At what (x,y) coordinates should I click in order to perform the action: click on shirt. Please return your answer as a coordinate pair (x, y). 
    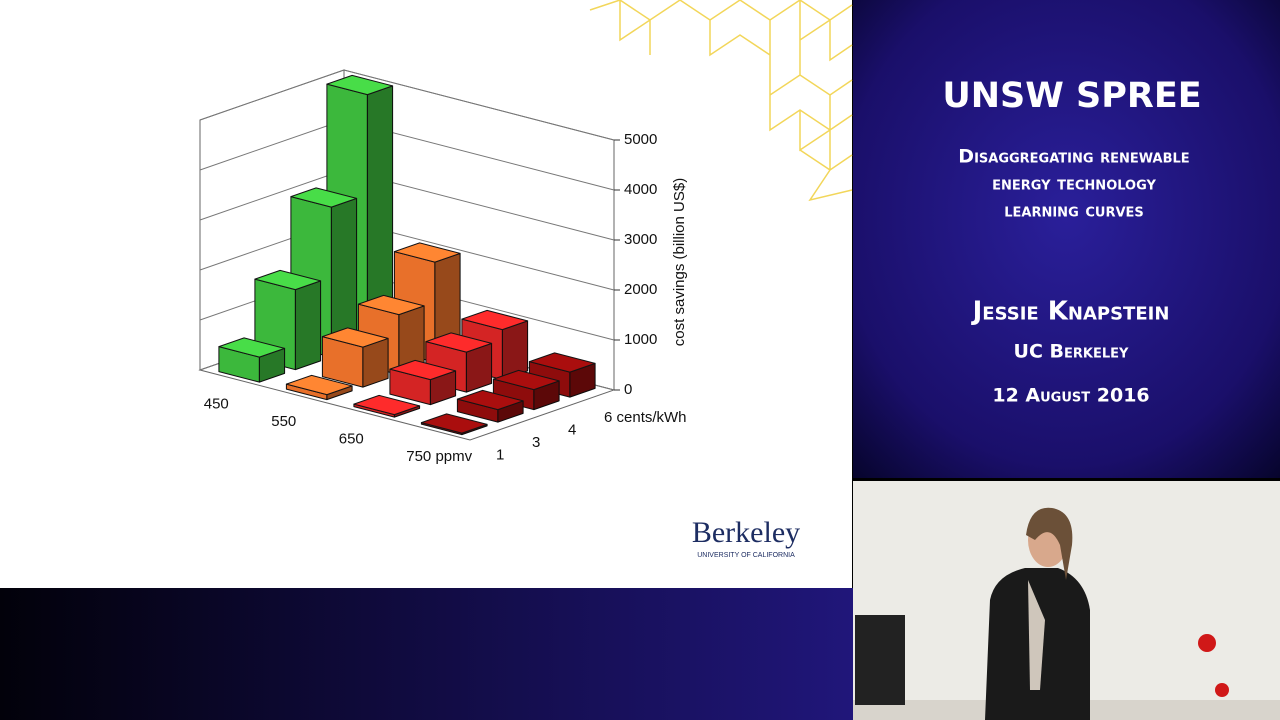
    Looking at the image, I should click on (1036, 635).